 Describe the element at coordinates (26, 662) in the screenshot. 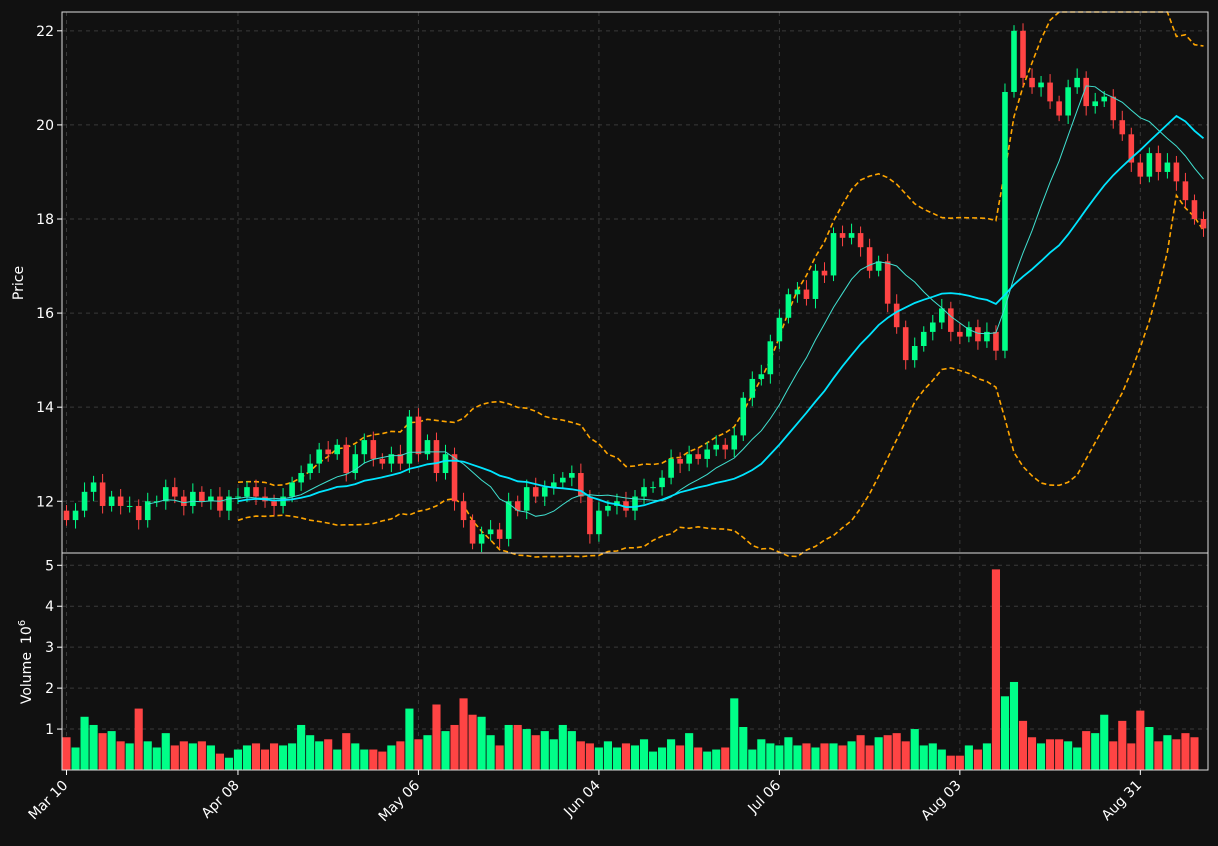

I see `volume-axis-label: Volume 106` at that location.